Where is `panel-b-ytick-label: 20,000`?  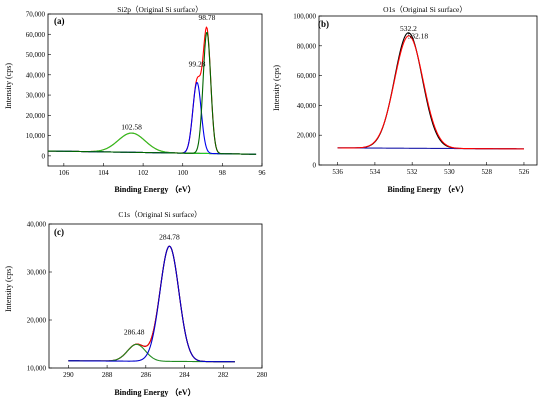
panel-b-ytick-label: 20,000 is located at coordinates (307, 136).